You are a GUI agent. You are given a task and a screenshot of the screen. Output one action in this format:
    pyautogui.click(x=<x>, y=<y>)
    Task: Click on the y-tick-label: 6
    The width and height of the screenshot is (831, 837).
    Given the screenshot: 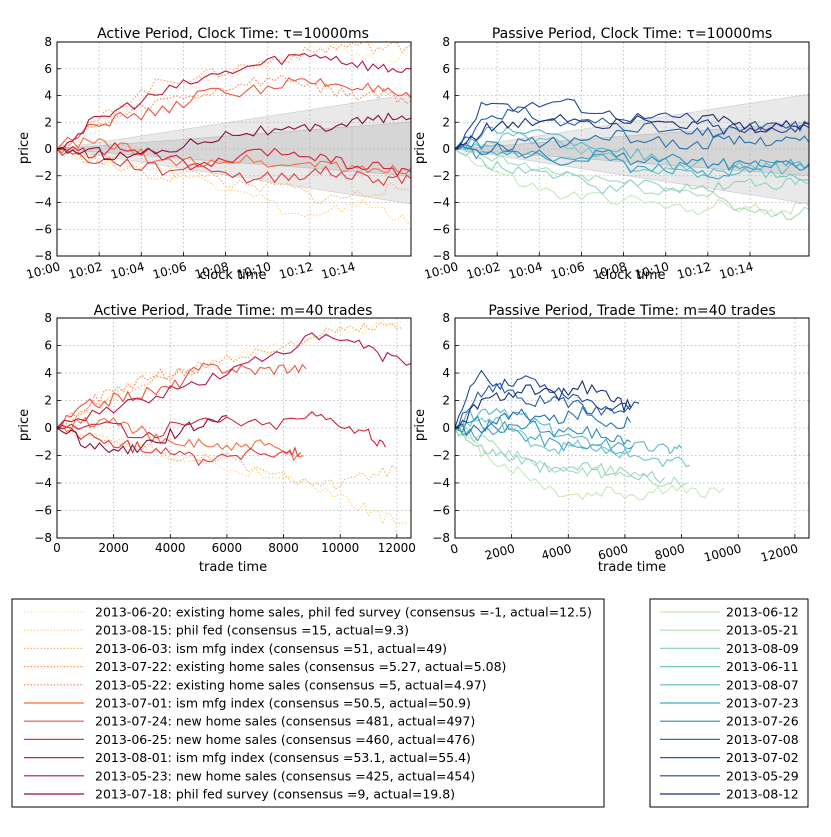 What is the action you would take?
    pyautogui.click(x=48, y=69)
    